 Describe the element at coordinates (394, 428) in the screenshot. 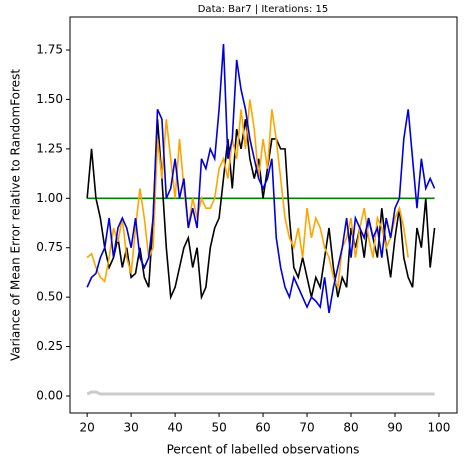

I see `x-tick-label: 90` at that location.